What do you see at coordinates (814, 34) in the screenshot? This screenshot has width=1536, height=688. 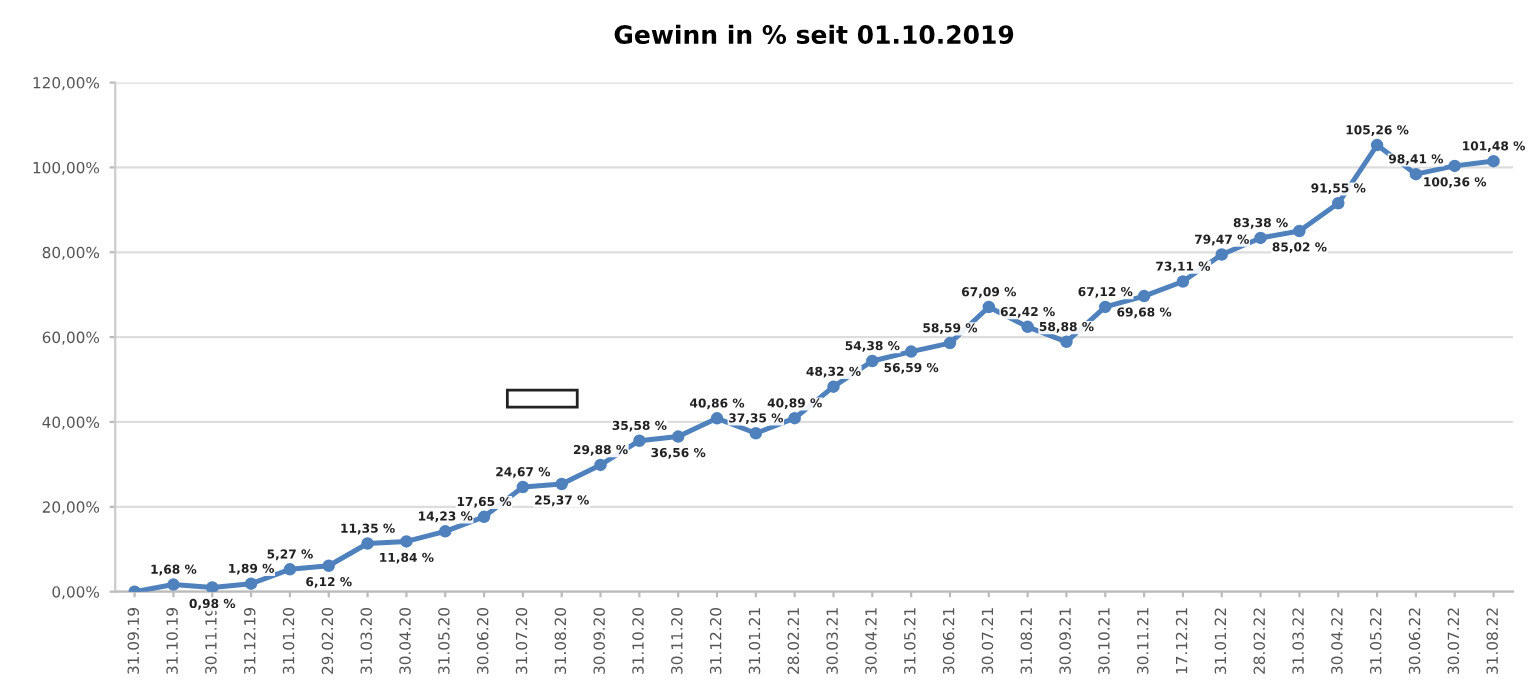 I see `chart-title: Gewinn in % seit 01.10.2019` at bounding box center [814, 34].